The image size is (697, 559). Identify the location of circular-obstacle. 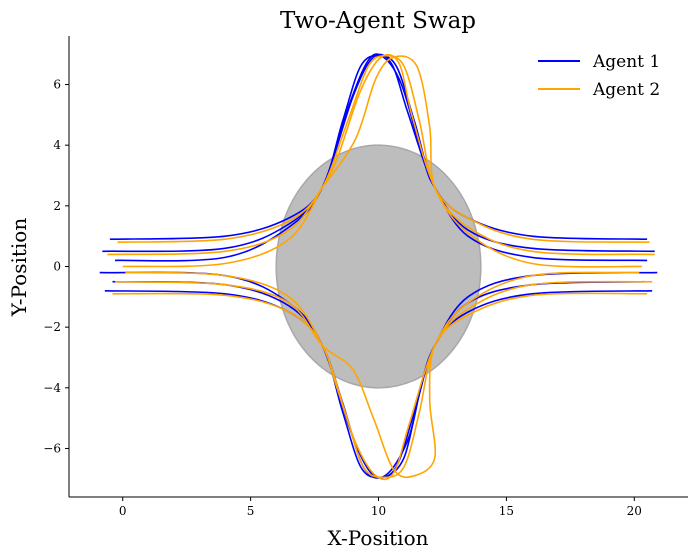
(378, 266).